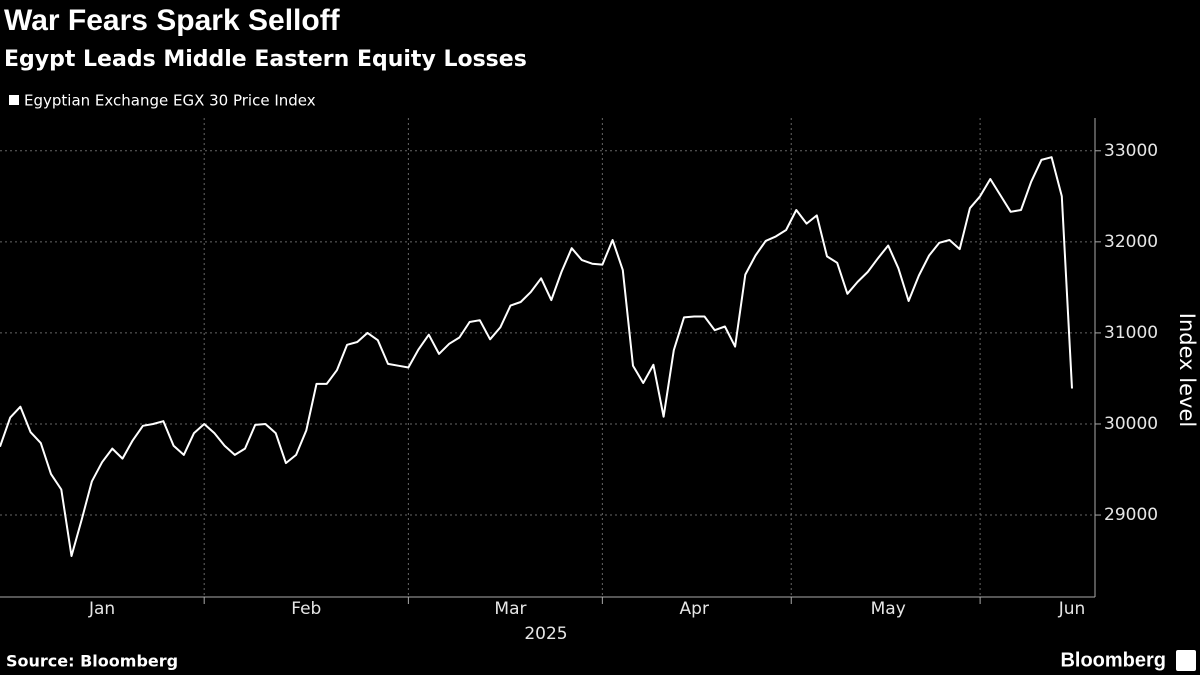 The width and height of the screenshot is (1200, 675). Describe the element at coordinates (306, 609) in the screenshot. I see `x-tick-label: Feb` at that location.